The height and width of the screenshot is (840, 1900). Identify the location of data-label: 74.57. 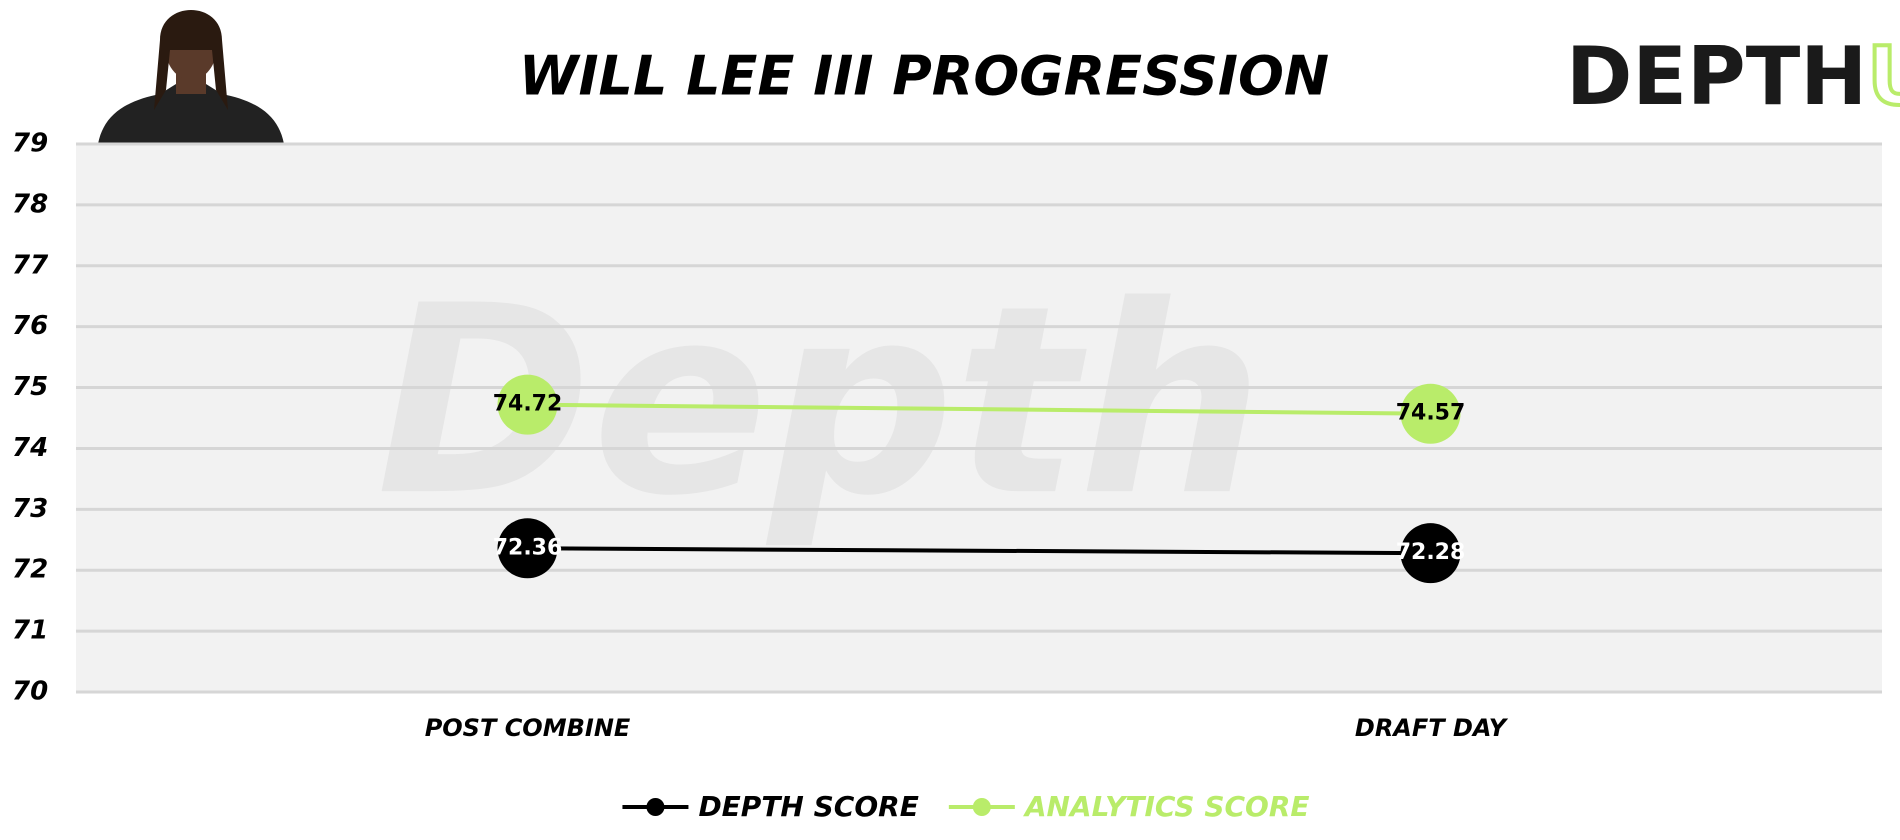
(1431, 413).